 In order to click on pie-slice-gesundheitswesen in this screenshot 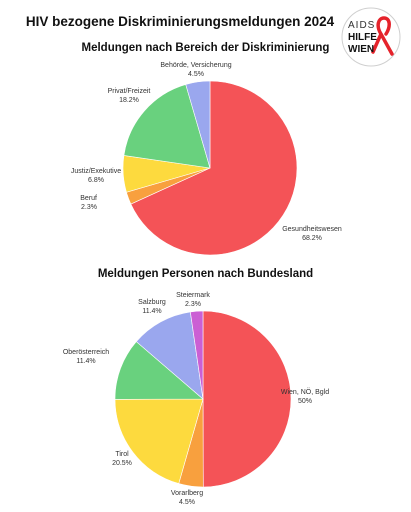, I will do `click(214, 168)`.